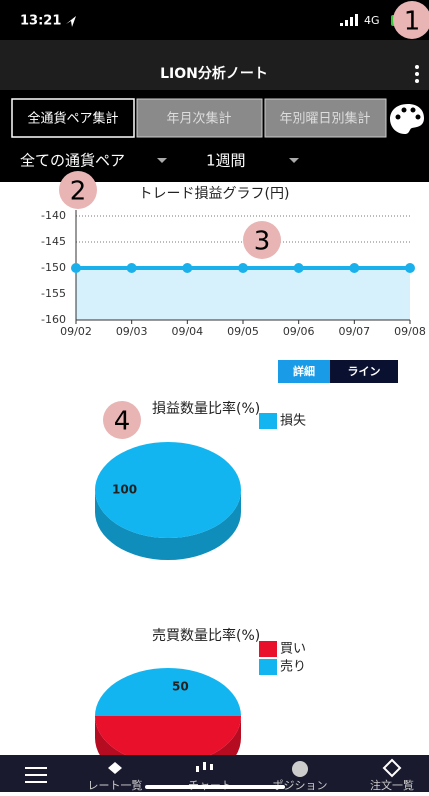  I want to click on toggle-label: ライン, so click(364, 371).